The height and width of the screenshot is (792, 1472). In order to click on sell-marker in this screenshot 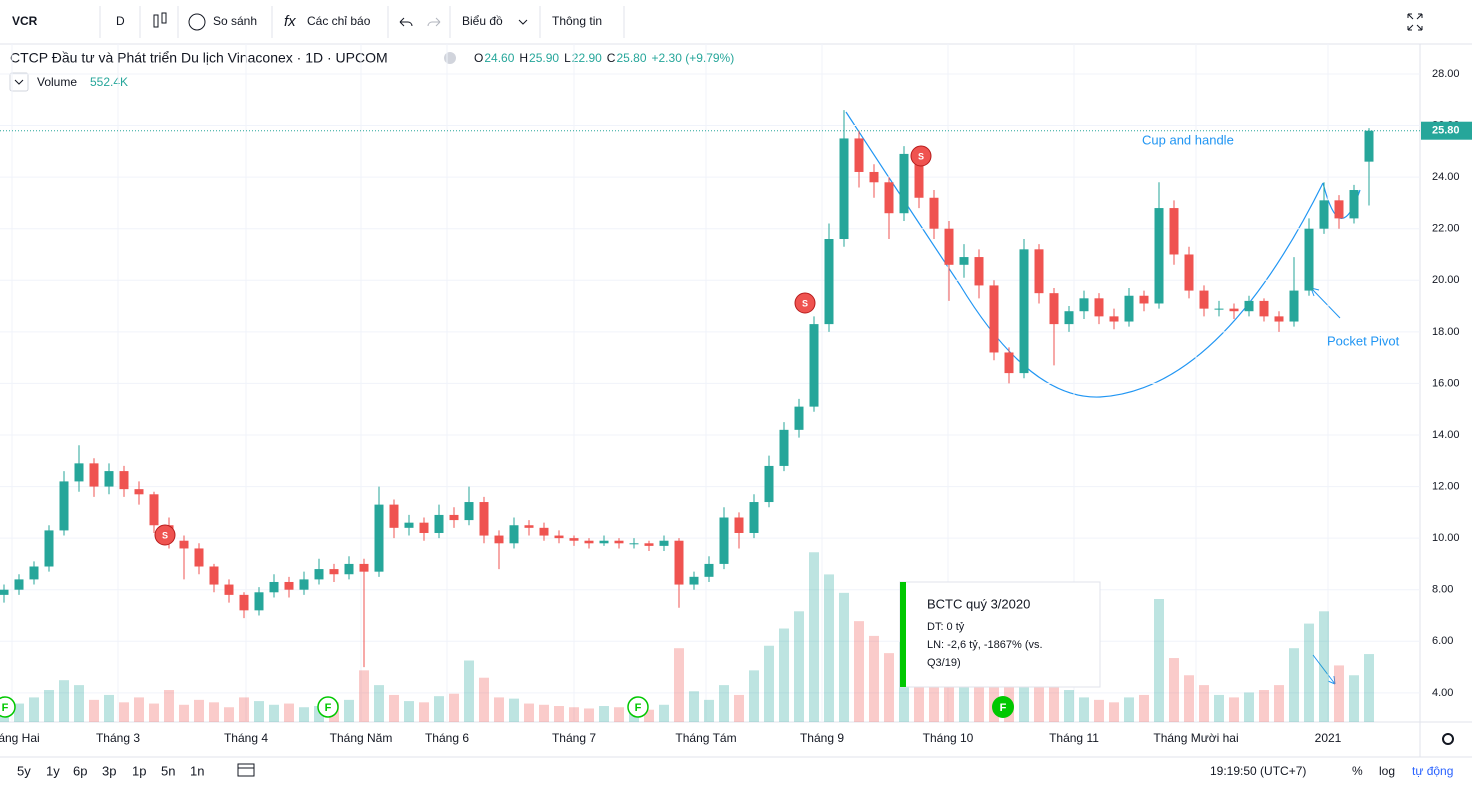, I will do `click(921, 156)`.